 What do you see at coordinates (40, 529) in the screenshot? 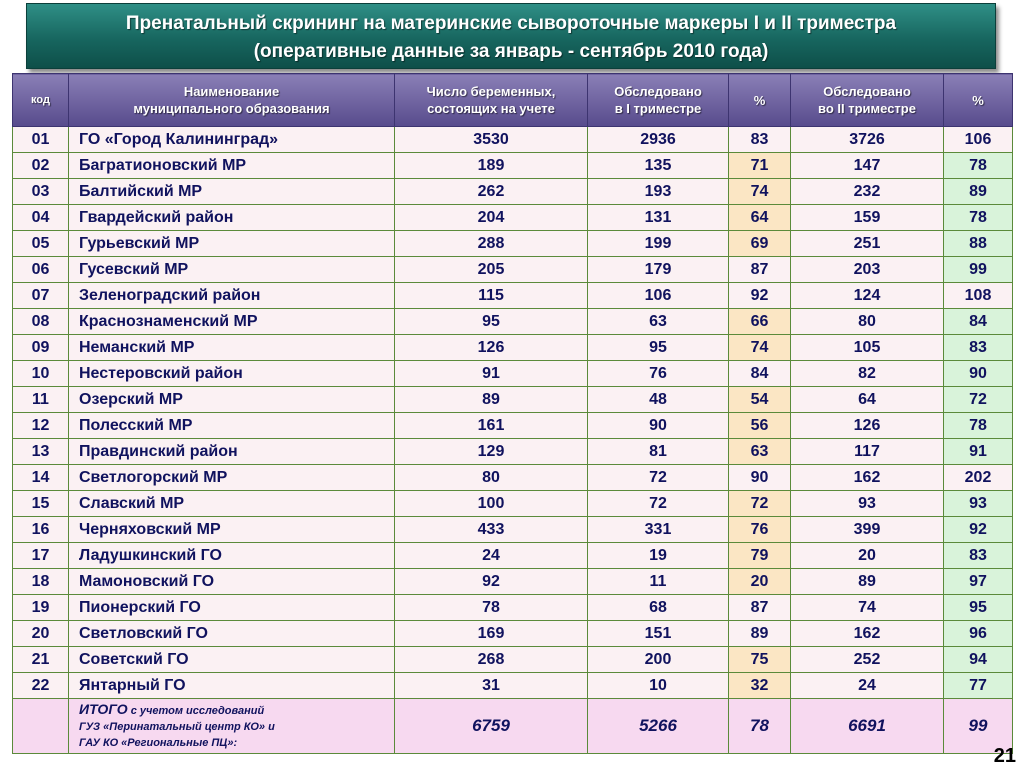
I see `cell-code: 16` at bounding box center [40, 529].